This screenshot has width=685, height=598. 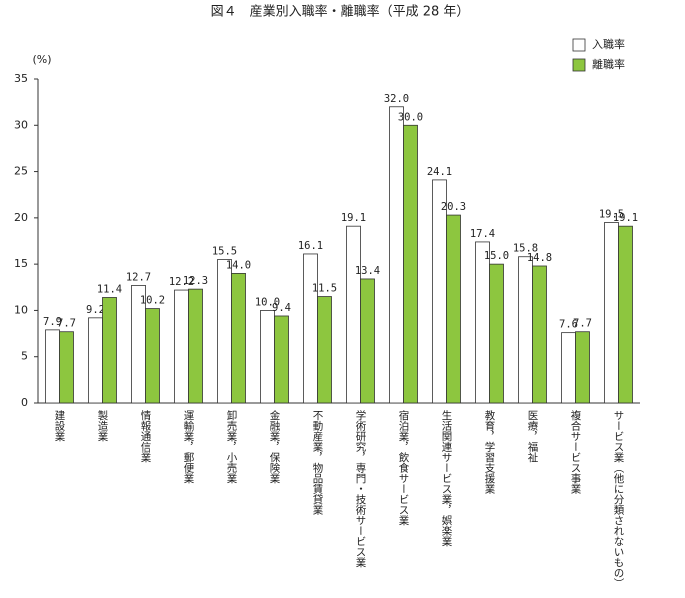 I want to click on data-label: 17.4, so click(x=482, y=234).